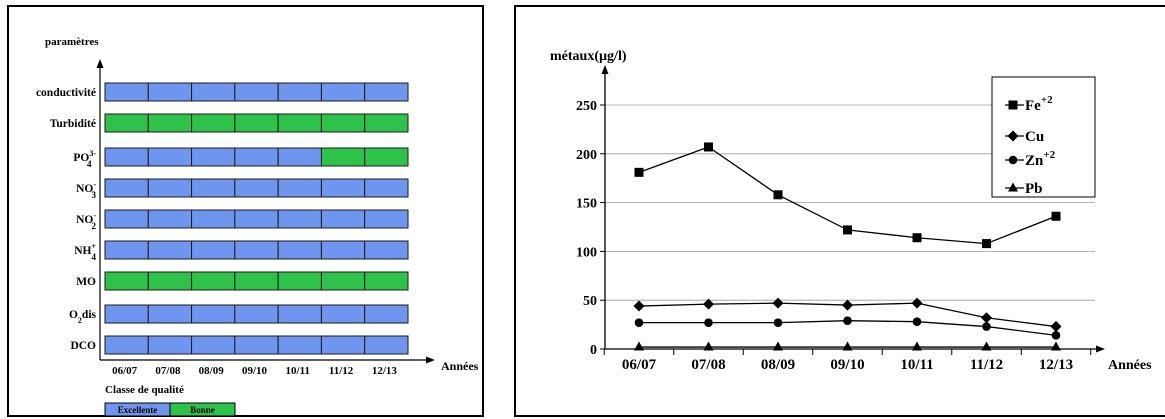  Describe the element at coordinates (586, 155) in the screenshot. I see `y-tick-label: 200` at that location.